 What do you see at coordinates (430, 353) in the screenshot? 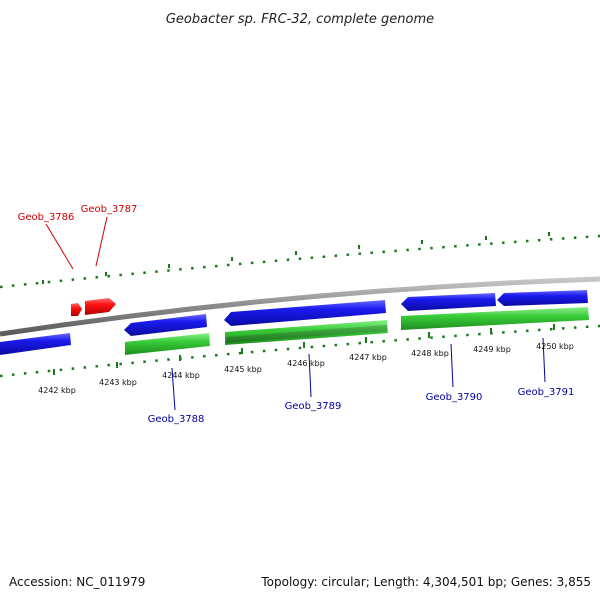
I see `scale-label: 4248 kbp` at bounding box center [430, 353].